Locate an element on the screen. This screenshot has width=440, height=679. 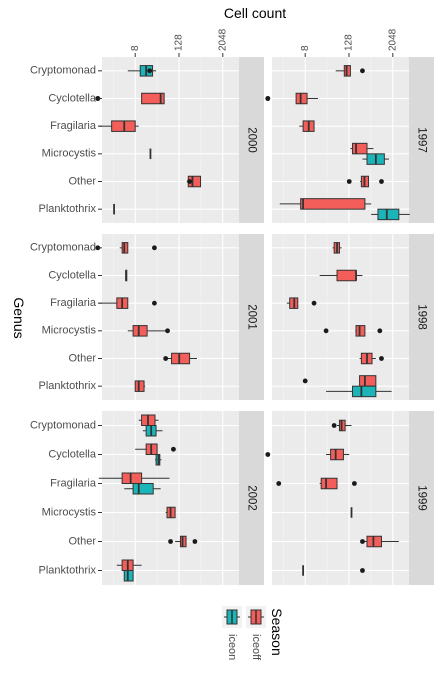
x-axis-title: Cell count is located at coordinates (255, 13).